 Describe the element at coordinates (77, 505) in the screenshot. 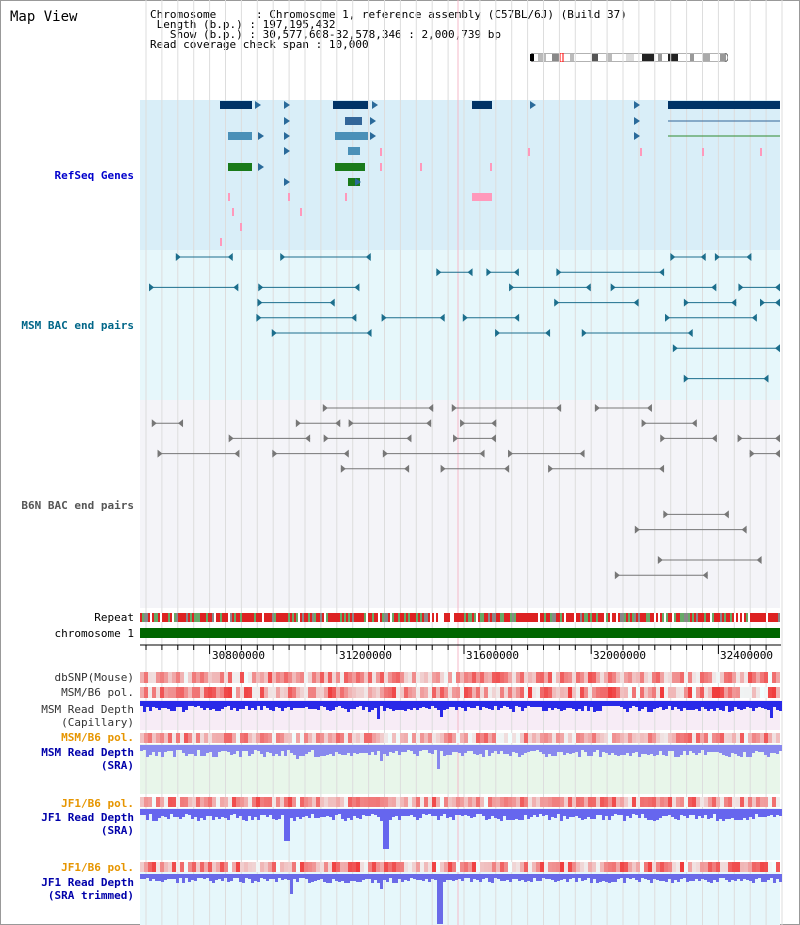

I see `b6n-bac-label: B6N BAC end pairs` at that location.